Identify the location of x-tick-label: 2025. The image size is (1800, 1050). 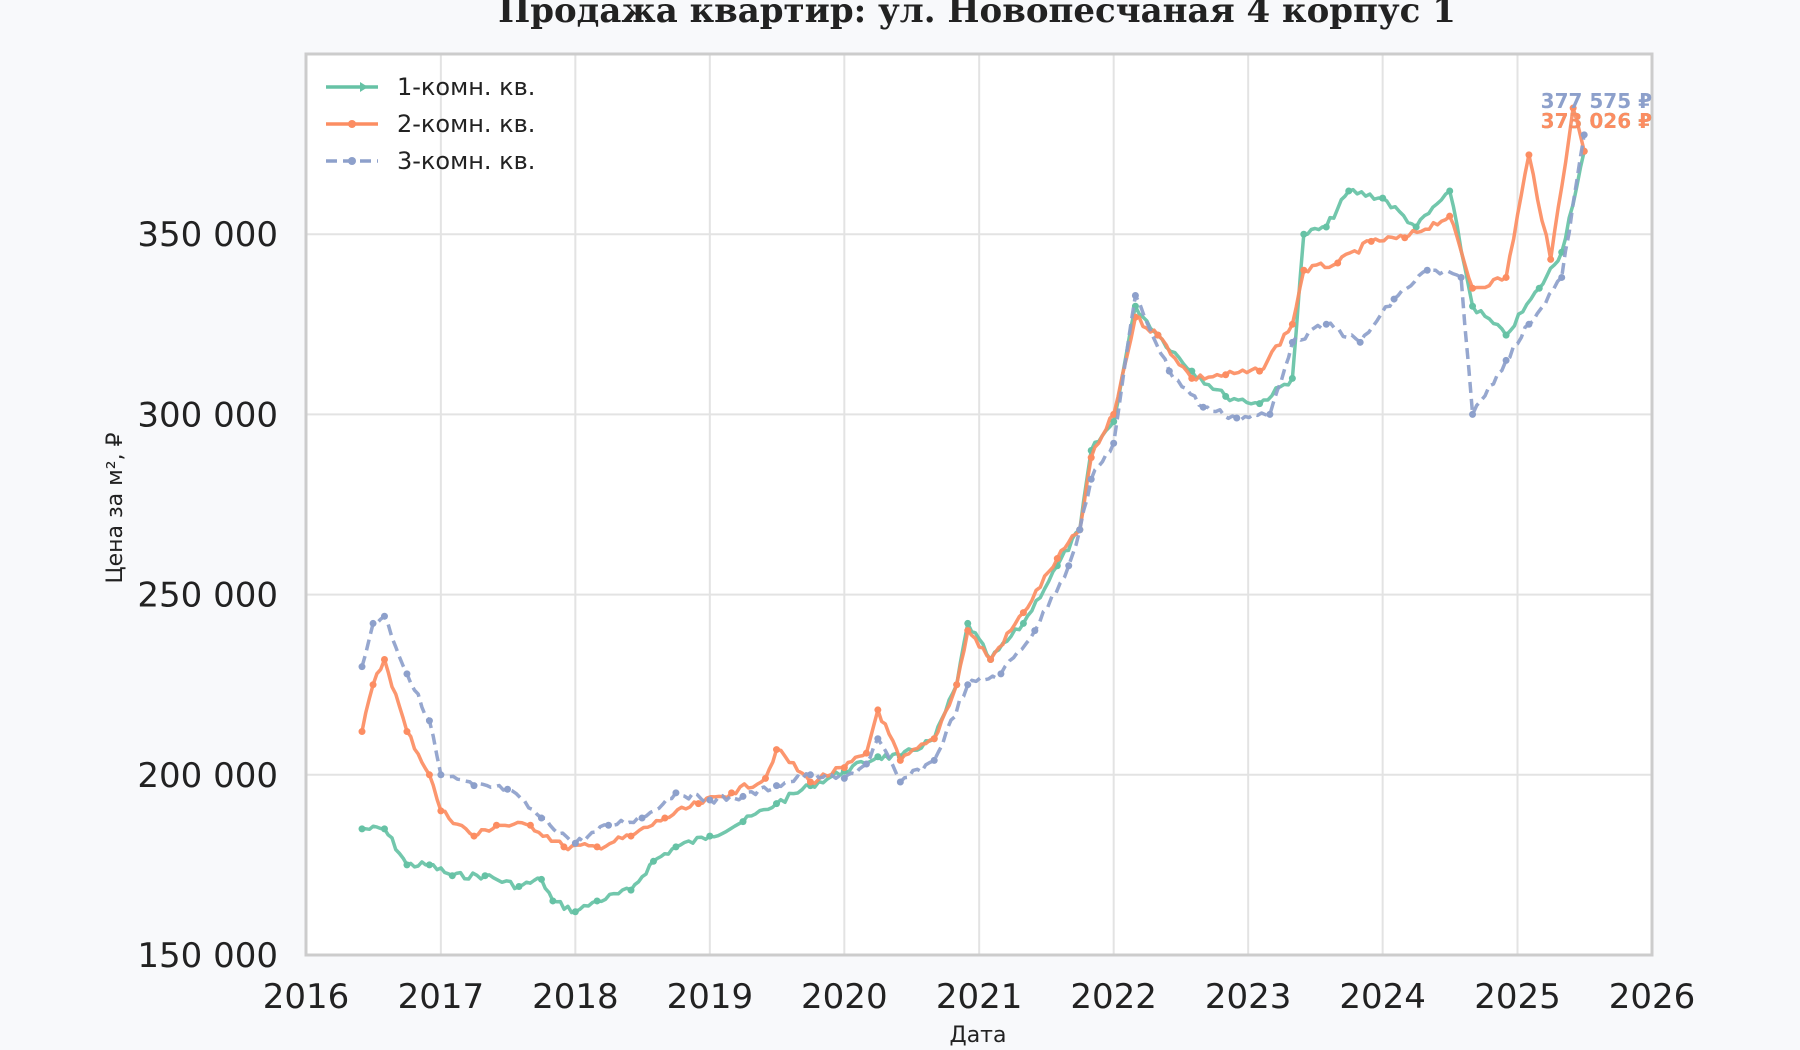
(1517, 997).